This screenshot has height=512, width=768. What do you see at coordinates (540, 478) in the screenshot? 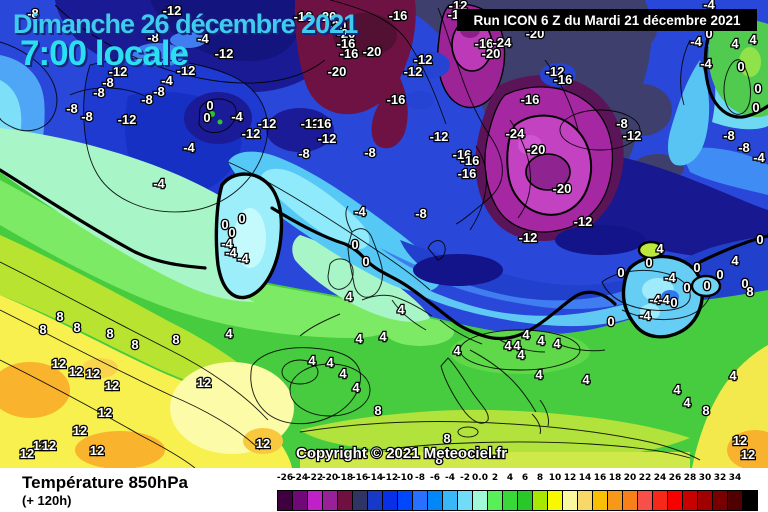
I see `colorbar-tick-label: 8` at bounding box center [540, 478].